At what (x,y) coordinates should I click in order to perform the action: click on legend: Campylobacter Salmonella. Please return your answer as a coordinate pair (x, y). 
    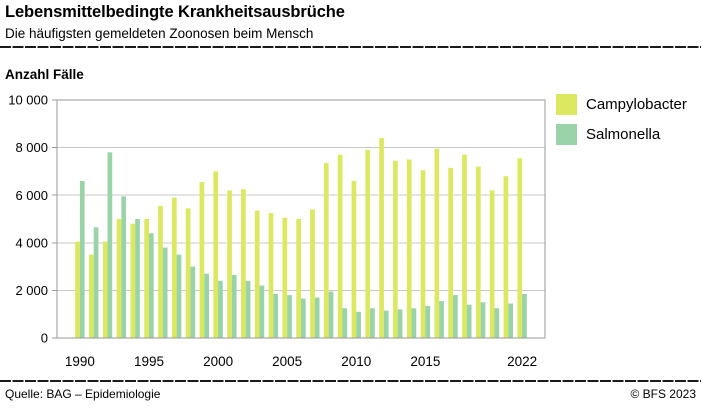
    Looking at the image, I should click on (621, 119).